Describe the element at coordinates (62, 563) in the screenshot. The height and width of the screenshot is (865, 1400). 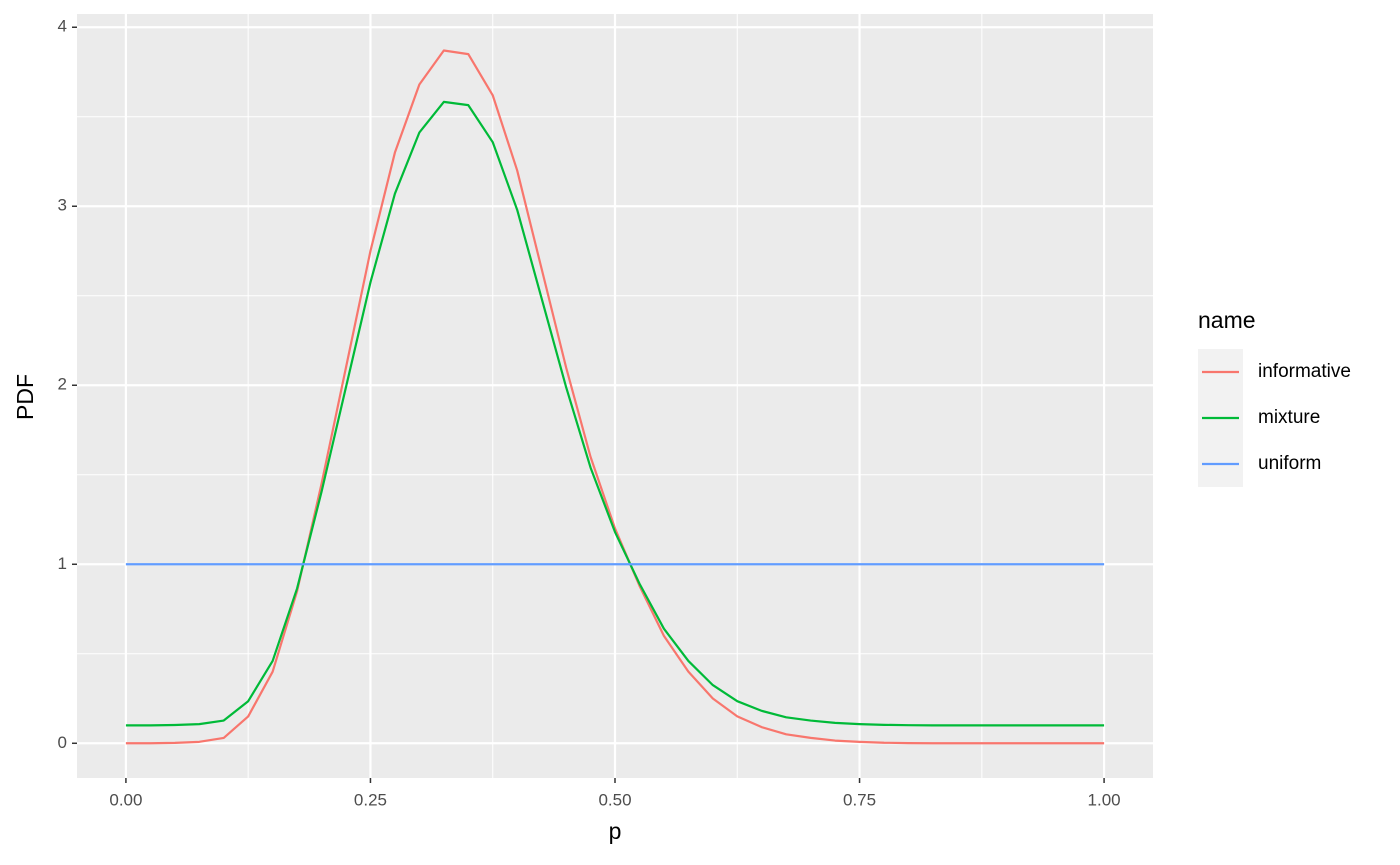
I see `y-tick-label: 1` at that location.